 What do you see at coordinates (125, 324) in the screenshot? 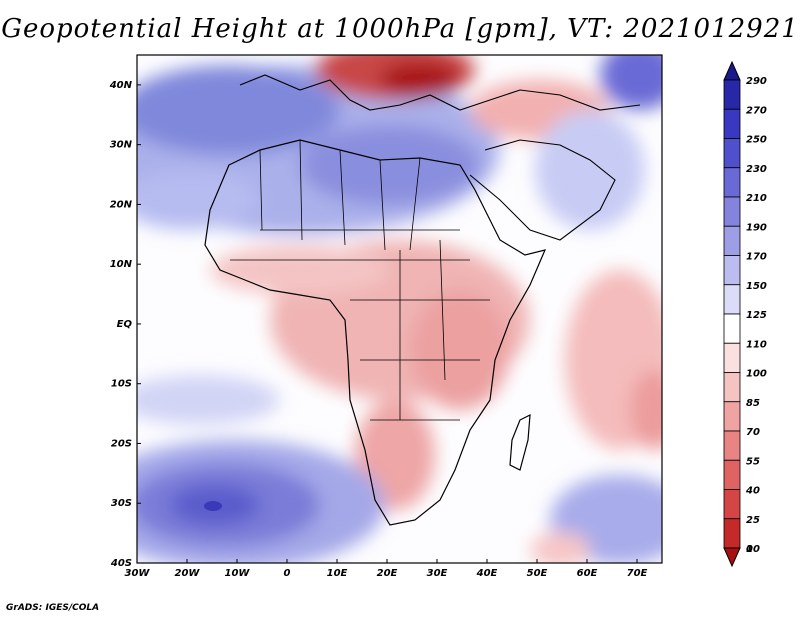
I see `lat-label: EQ` at bounding box center [125, 324].